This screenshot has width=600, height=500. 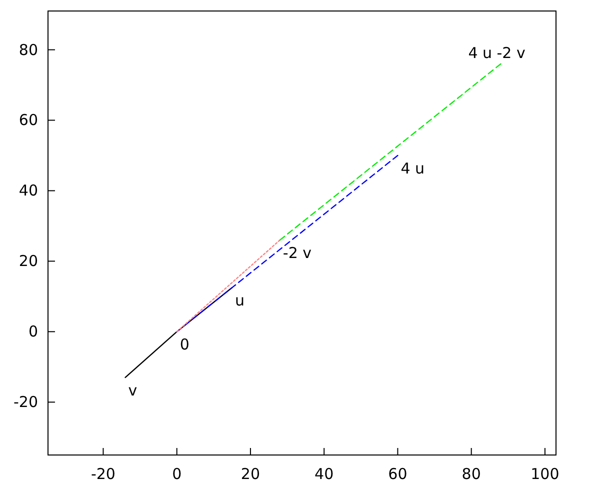 I want to click on y-tick-label: 40, so click(x=28, y=191).